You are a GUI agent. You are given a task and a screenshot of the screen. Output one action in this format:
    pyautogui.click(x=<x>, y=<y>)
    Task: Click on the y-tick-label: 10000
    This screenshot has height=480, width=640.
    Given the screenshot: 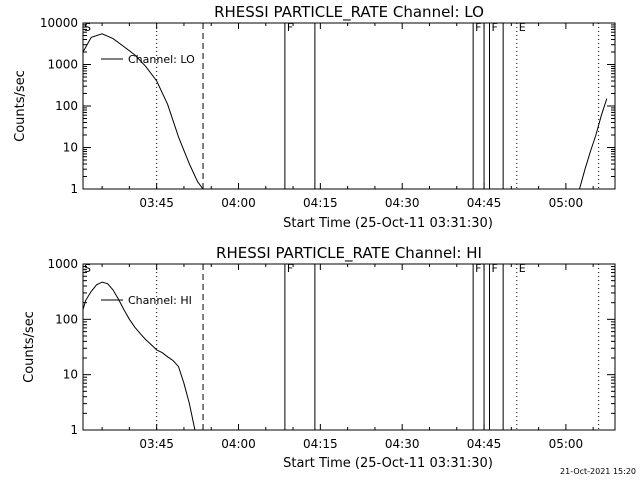 What is the action you would take?
    pyautogui.click(x=59, y=23)
    